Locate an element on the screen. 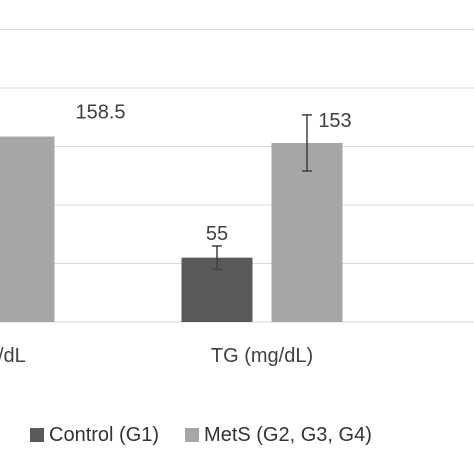 This screenshot has height=474, width=474. legend-label-mets: MetS (G2, G3, G4) is located at coordinates (288, 434).